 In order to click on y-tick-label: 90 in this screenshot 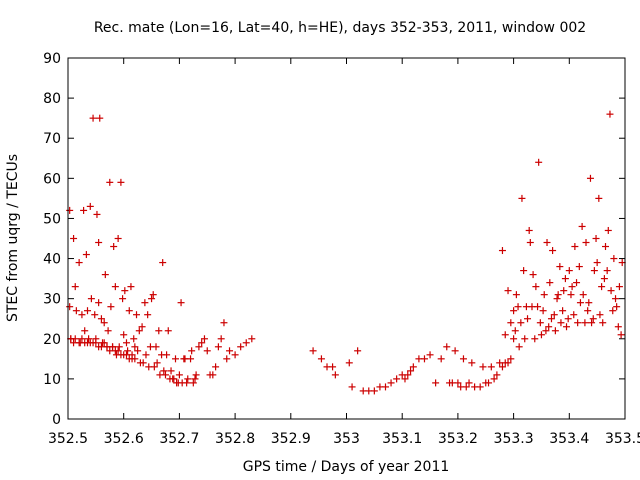, I will do `click(52, 59)`.